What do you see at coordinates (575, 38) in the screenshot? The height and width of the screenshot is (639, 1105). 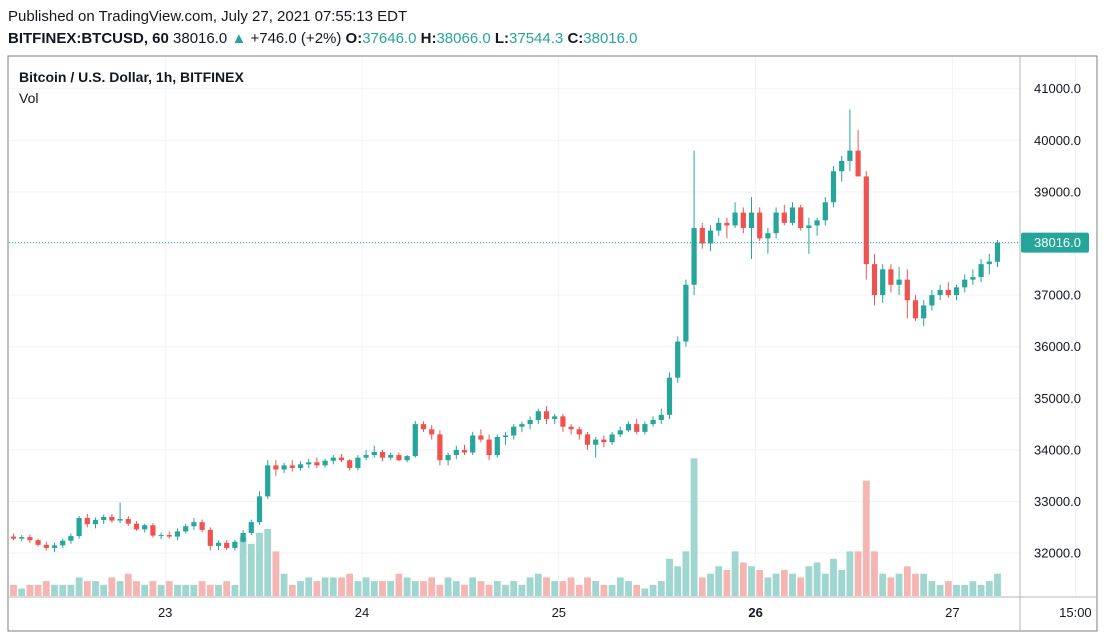 I see `close-label: C:` at bounding box center [575, 38].